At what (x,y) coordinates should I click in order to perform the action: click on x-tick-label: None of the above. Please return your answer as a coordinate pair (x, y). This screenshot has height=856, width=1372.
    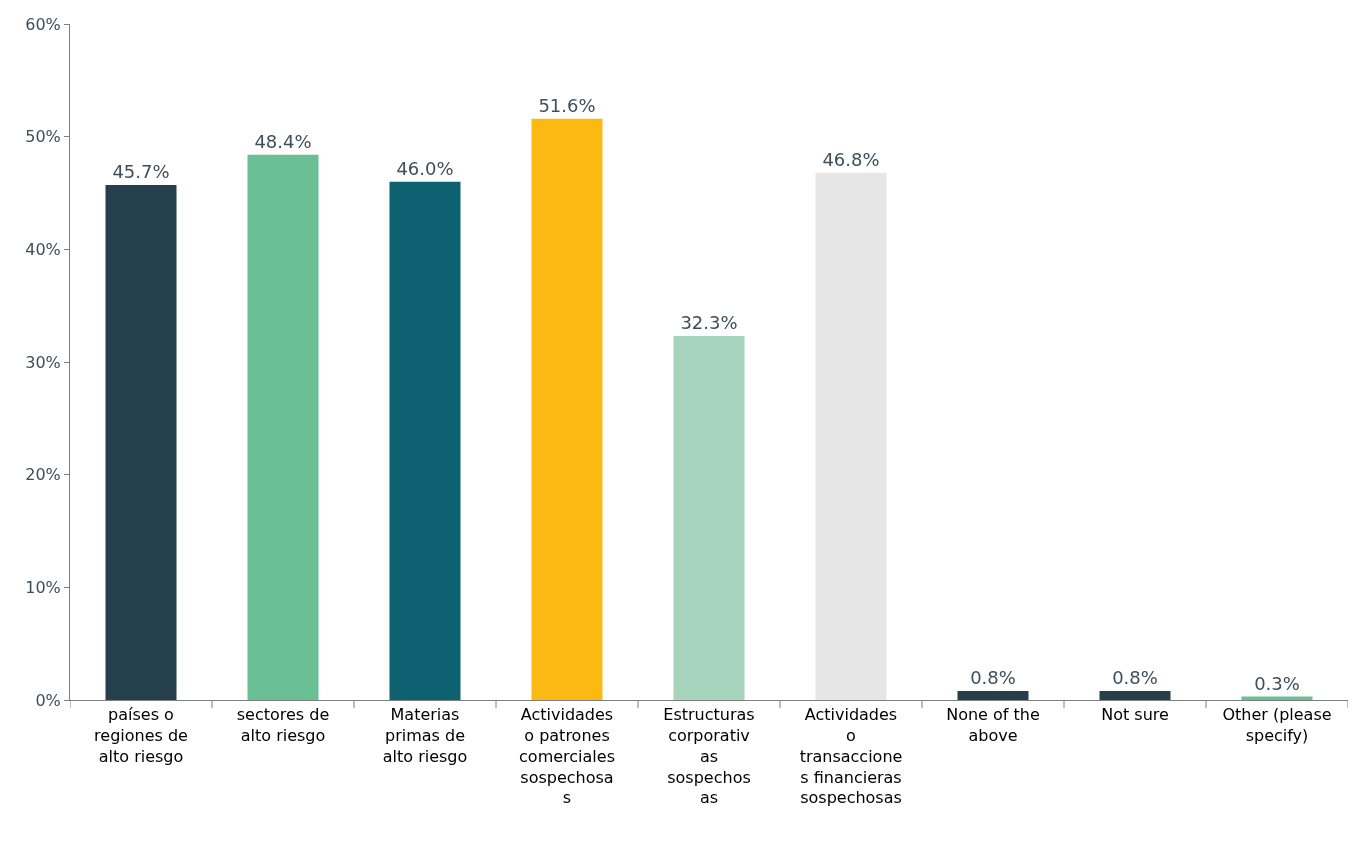
    Looking at the image, I should click on (993, 725).